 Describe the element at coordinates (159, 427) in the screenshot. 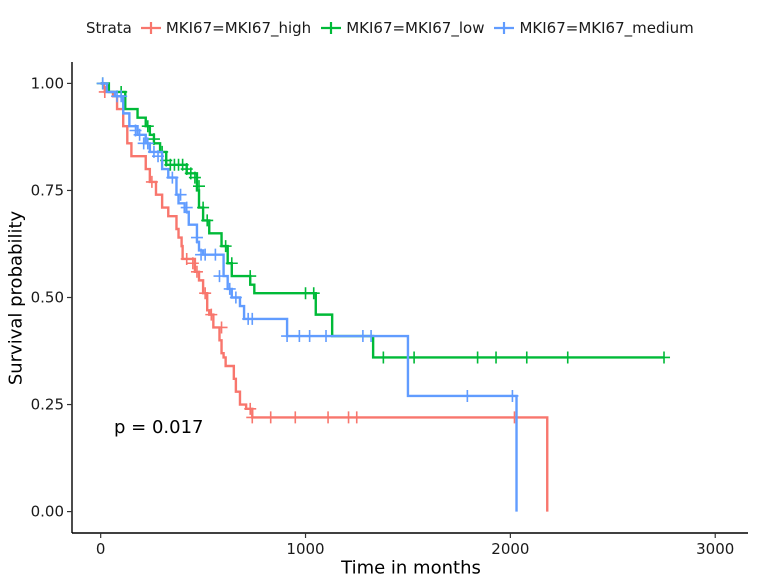

I see `p-value-annotation: p = 0.017` at that location.